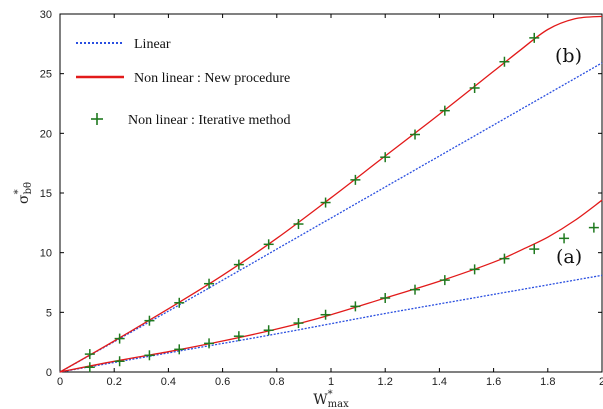  I want to click on y-axis-label: σ*bθ, so click(23, 193).